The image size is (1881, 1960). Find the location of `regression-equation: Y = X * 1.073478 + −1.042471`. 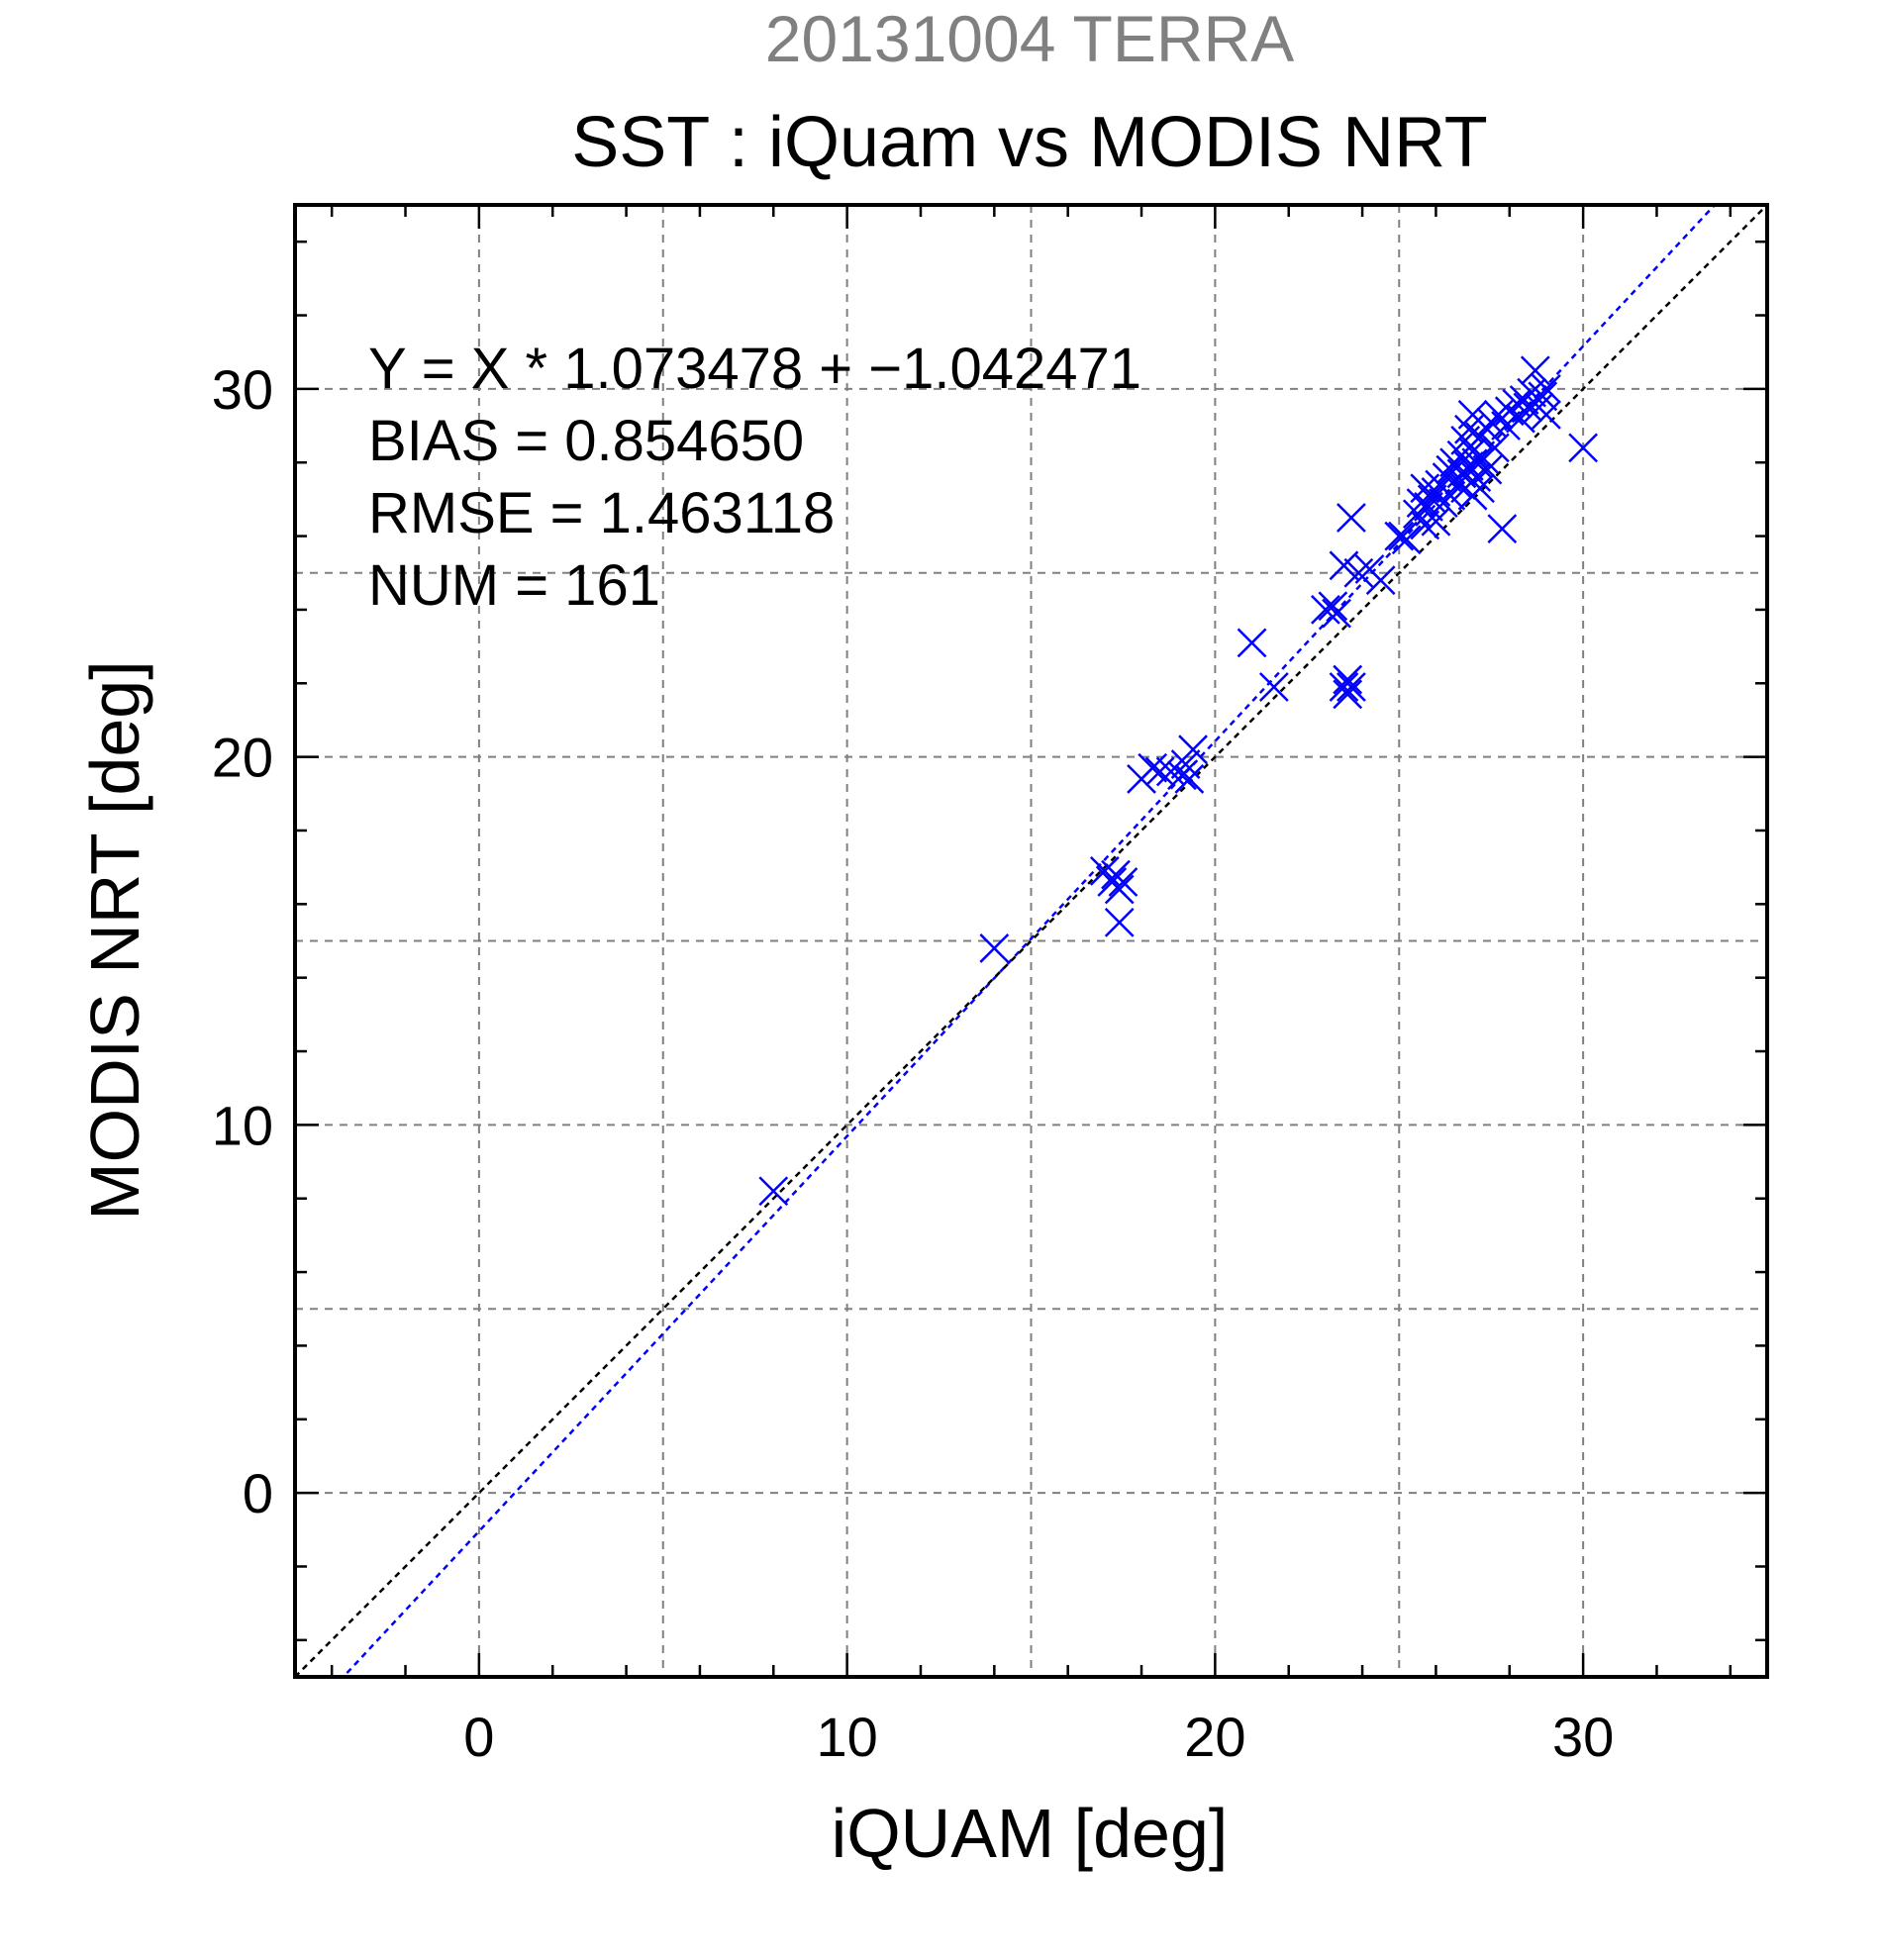

regression-equation: Y = X * 1.073478 + −1.042471 is located at coordinates (754, 369).